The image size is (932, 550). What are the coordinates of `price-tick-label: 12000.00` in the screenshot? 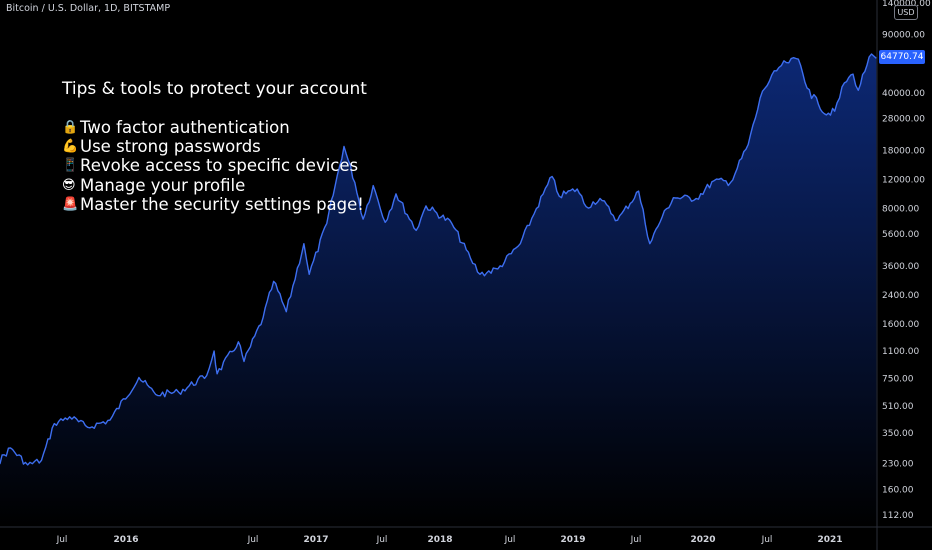 It's located at (903, 180).